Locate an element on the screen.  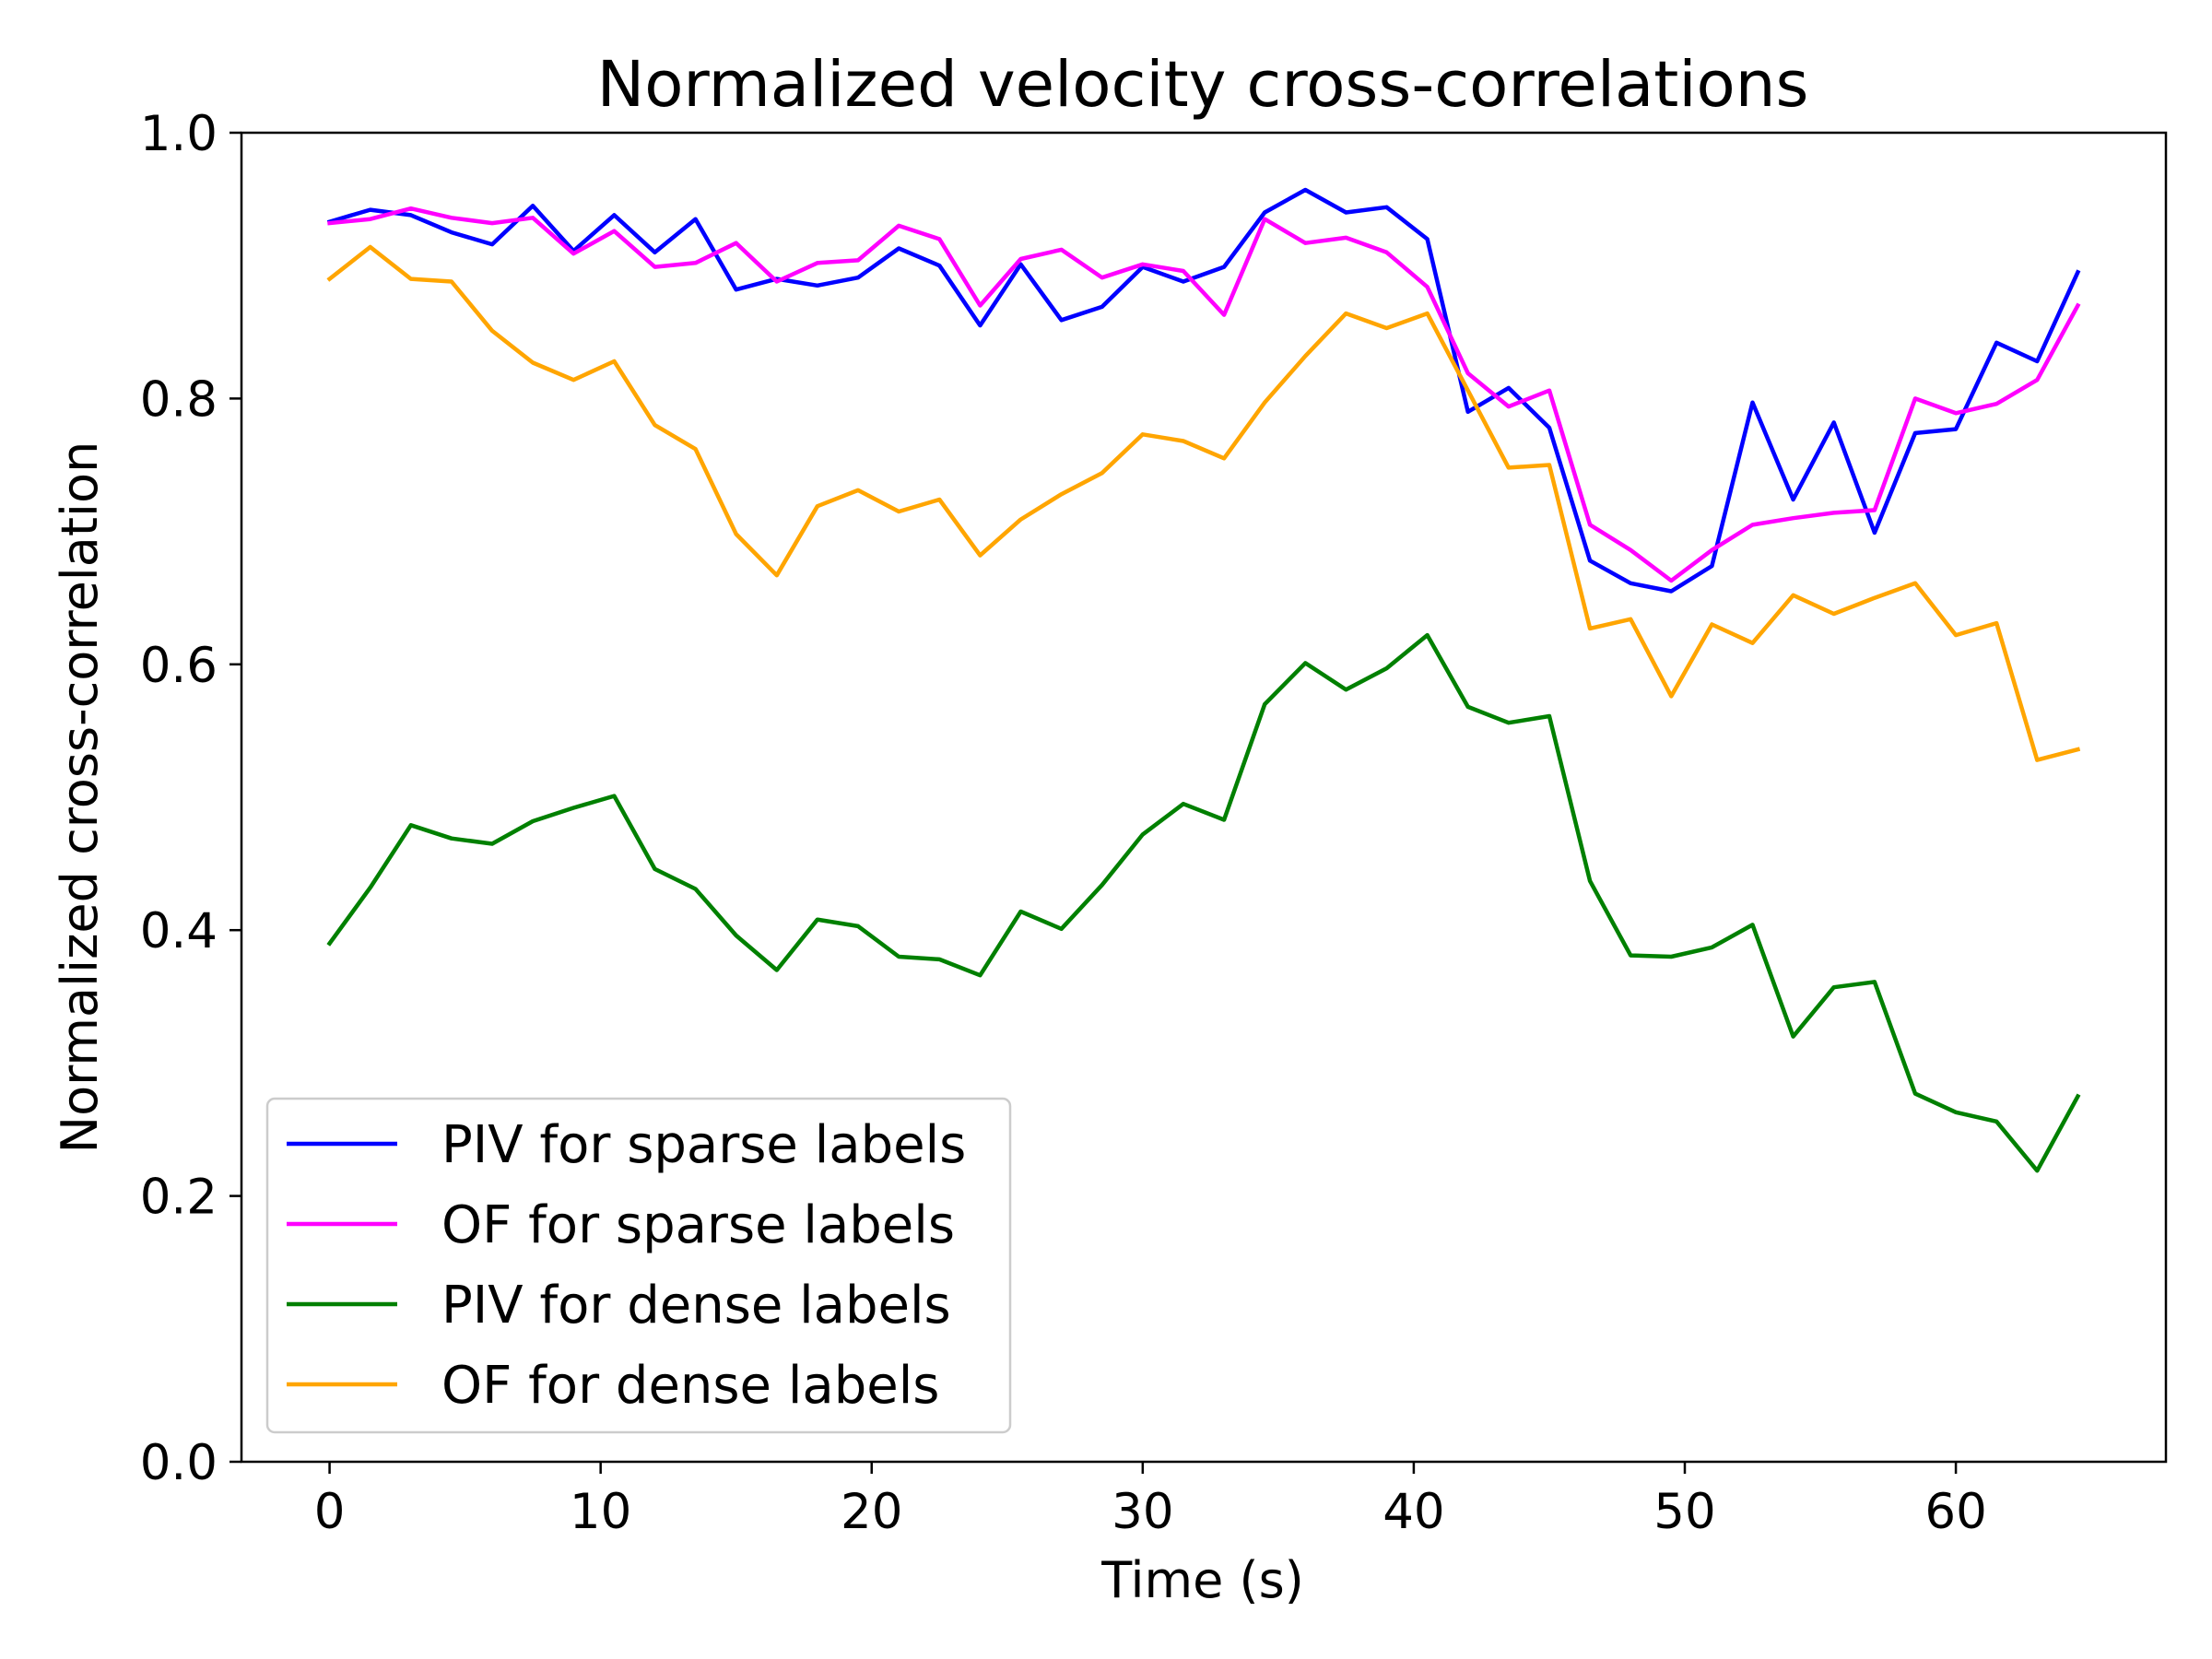
legend-box is located at coordinates (638, 1265).